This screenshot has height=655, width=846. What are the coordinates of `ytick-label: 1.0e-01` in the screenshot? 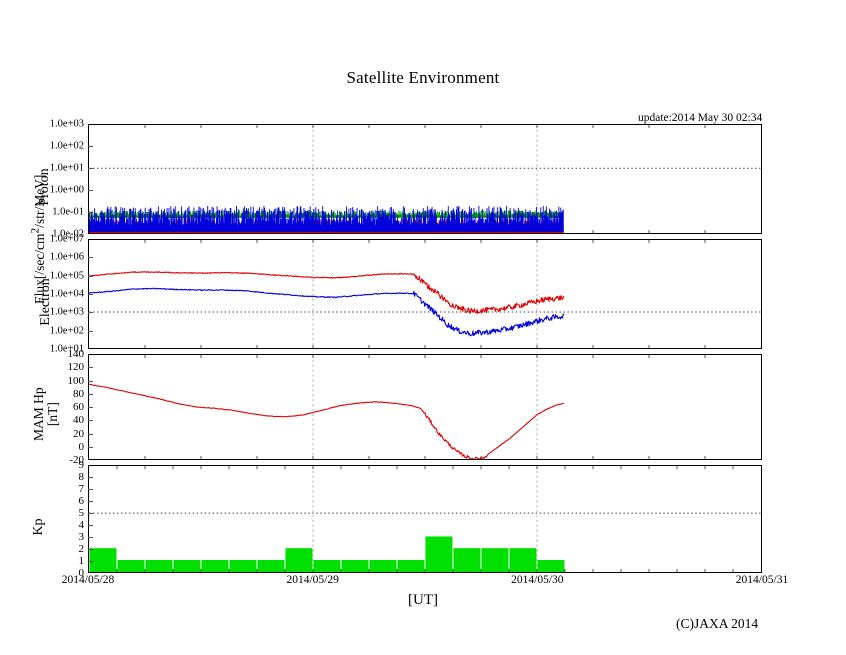 It's located at (68, 212).